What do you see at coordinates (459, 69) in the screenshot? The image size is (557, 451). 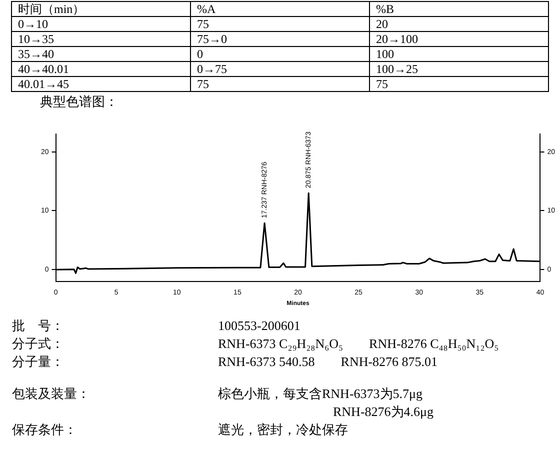 I see `text: 100→25` at bounding box center [459, 69].